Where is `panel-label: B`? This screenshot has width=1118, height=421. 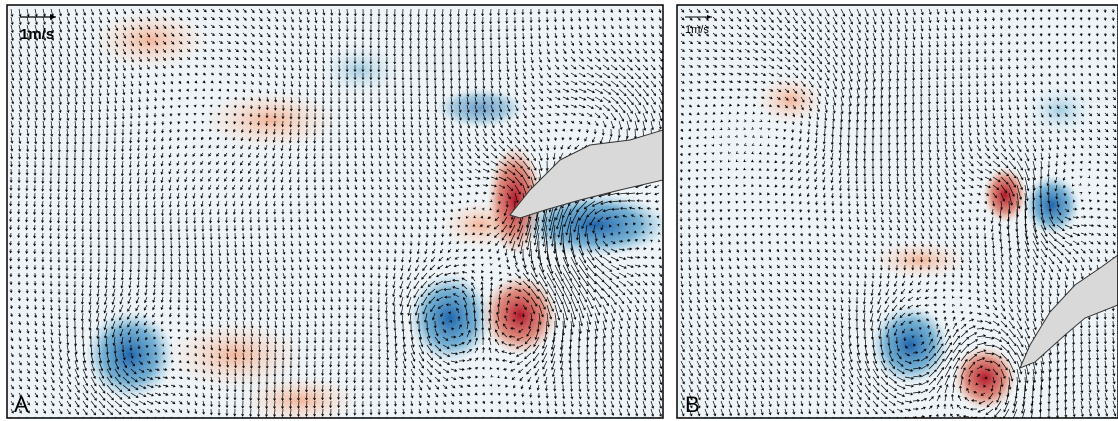 panel-label: B is located at coordinates (692, 404).